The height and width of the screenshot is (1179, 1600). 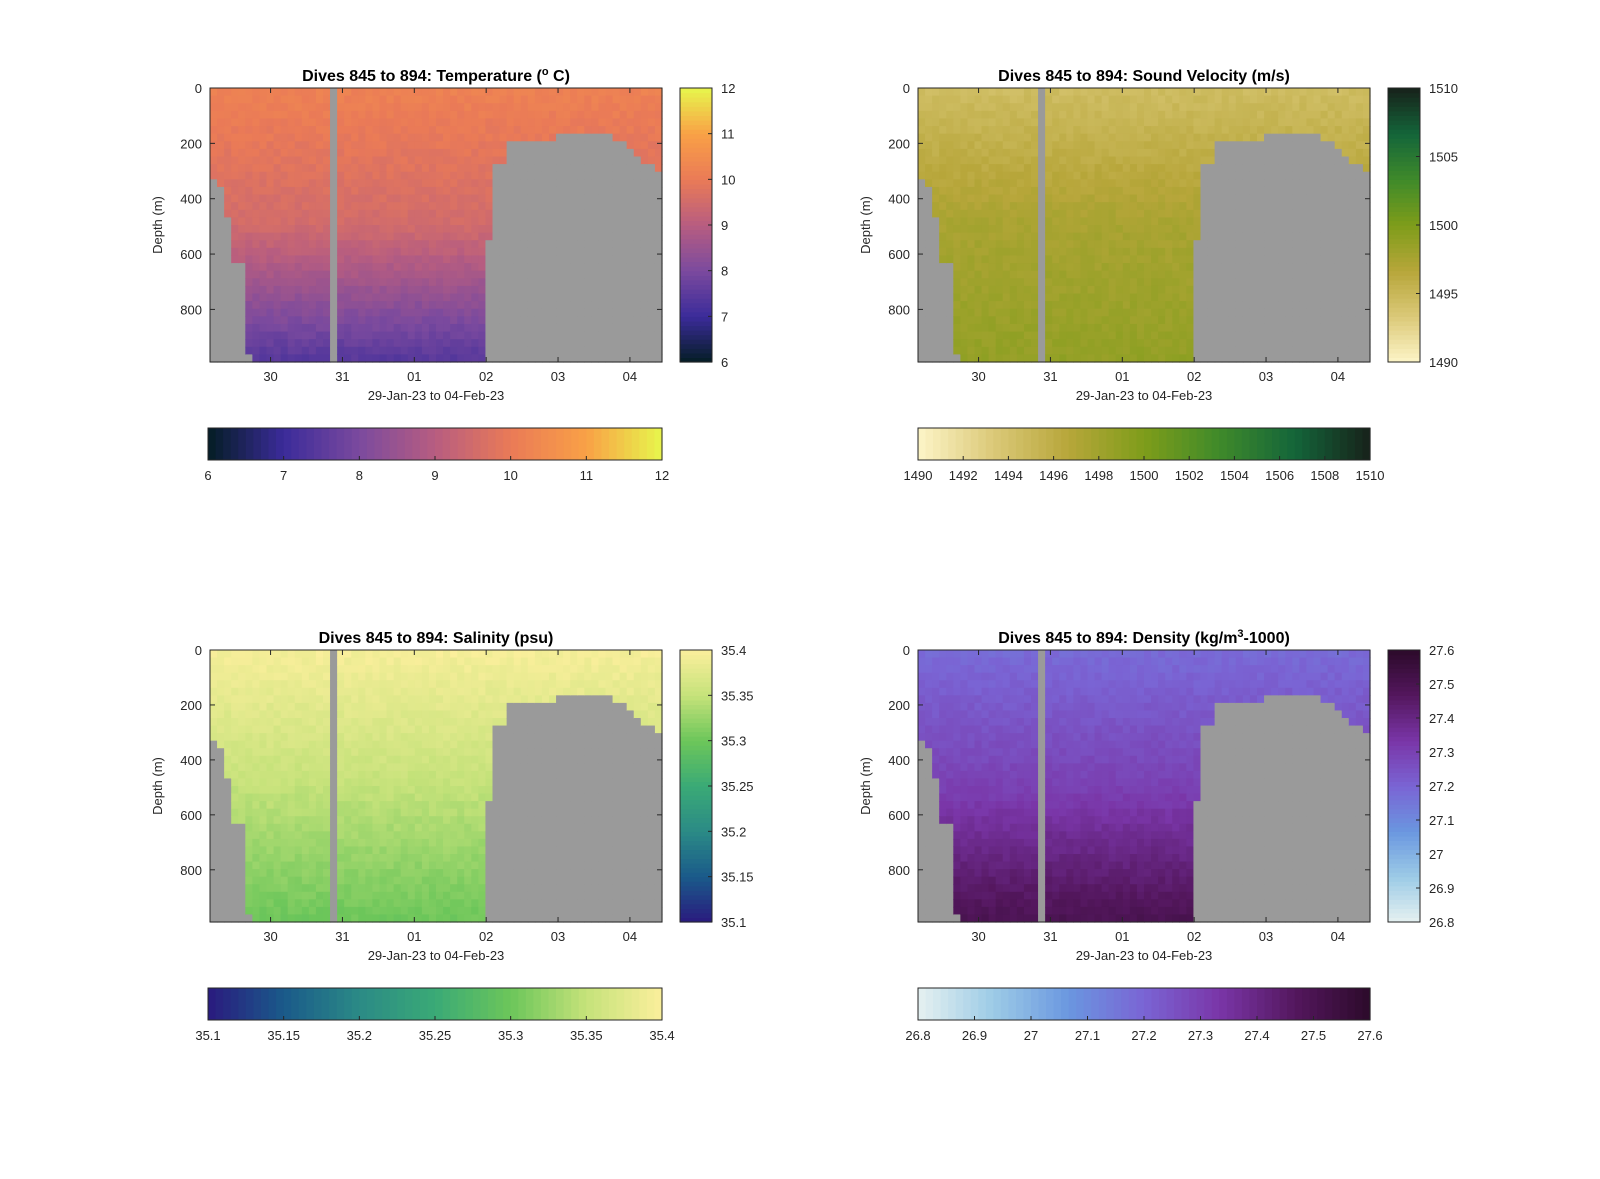 I want to click on heatmap-field, so click(x=436, y=786).